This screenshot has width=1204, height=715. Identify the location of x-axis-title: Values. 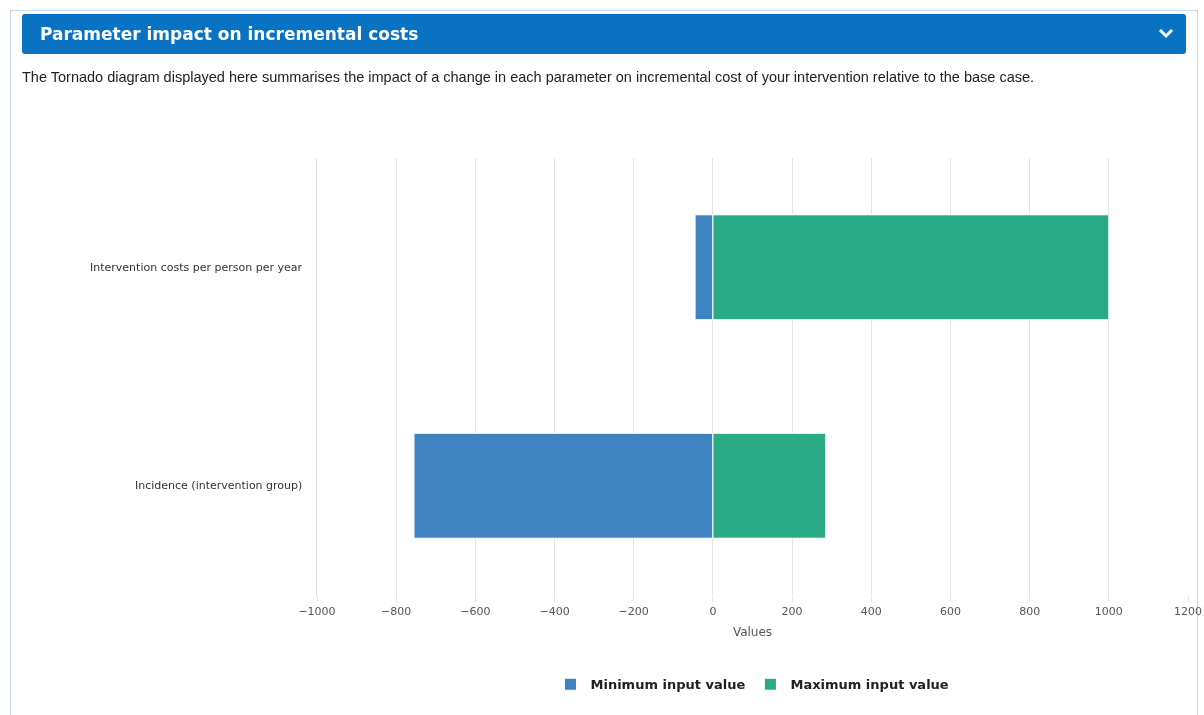
(752, 632).